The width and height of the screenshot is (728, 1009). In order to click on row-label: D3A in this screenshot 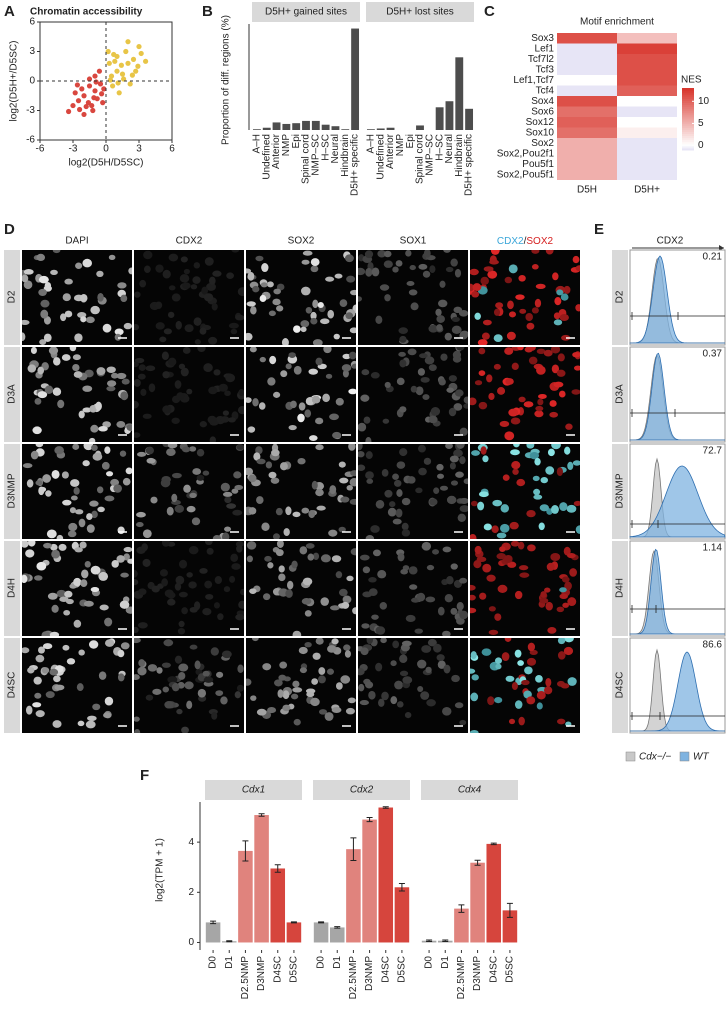, I will do `click(12, 394)`.